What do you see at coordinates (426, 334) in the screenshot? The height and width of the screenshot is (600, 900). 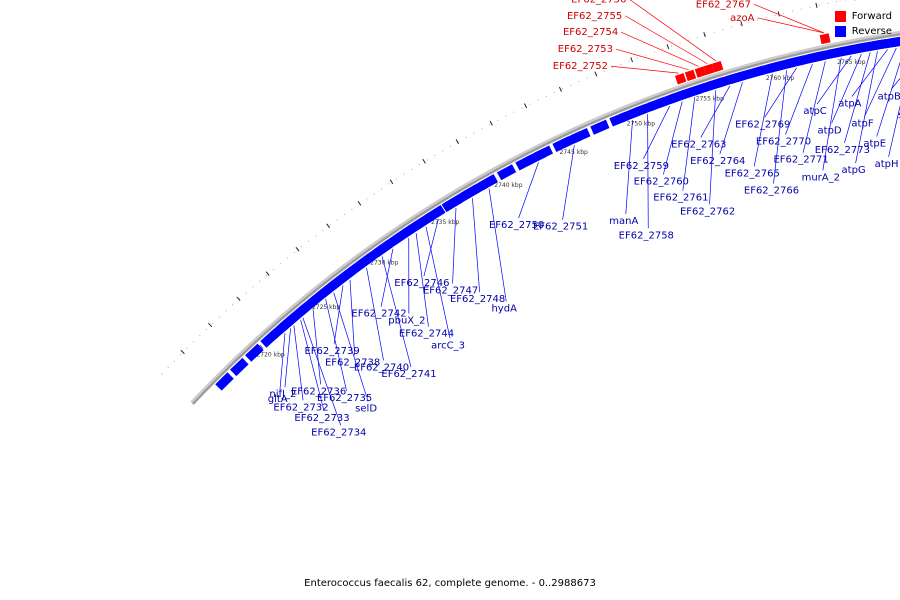 I see `gene-label-ef62-2744: EF62_2744` at bounding box center [426, 334].